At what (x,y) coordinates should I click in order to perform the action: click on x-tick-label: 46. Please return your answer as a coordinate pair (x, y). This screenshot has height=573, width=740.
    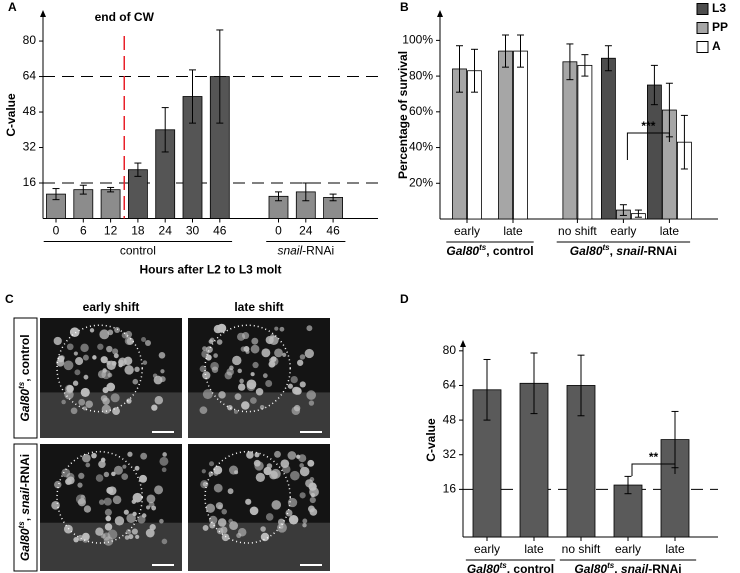
    Looking at the image, I should click on (333, 231).